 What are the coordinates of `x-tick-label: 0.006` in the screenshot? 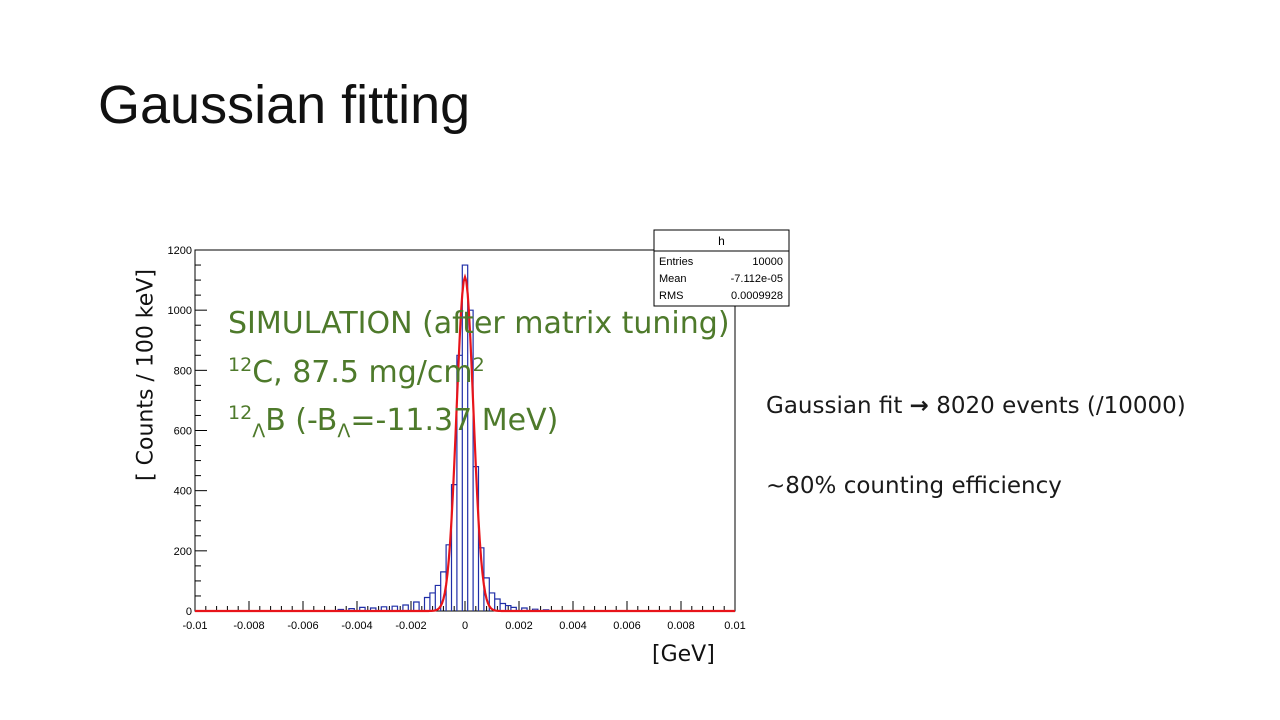 It's located at (627, 626).